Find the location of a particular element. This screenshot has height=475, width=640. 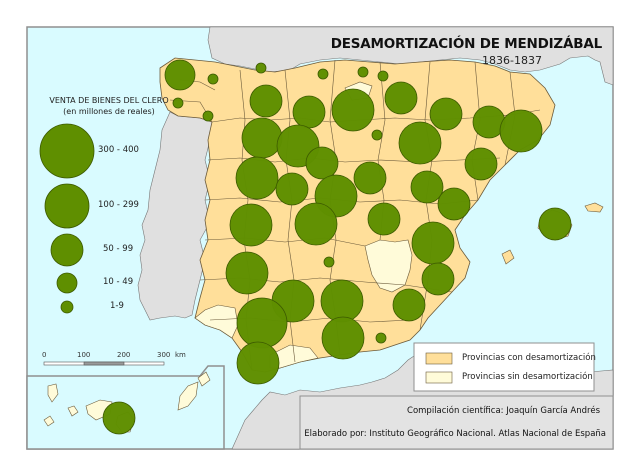

map-title: DESAMORTIZACIÓN DE MENDIZÁBAL is located at coordinates (466, 44).